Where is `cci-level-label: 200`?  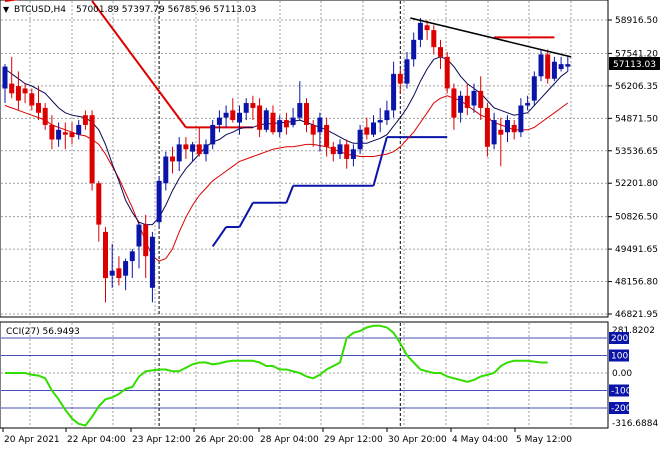 cci-level-label: 200 is located at coordinates (619, 339).